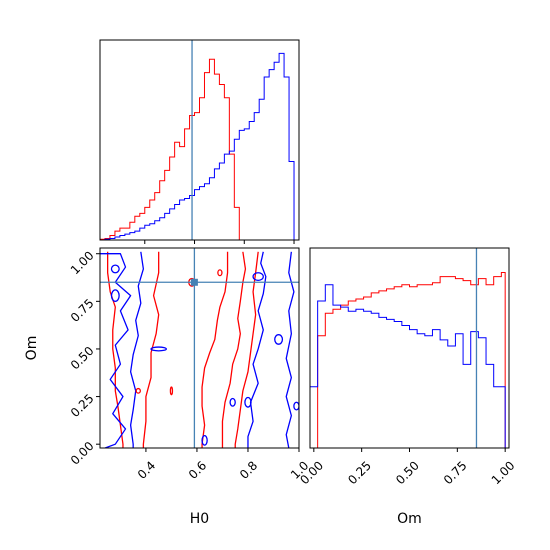 The image size is (550, 550). I want to click on contour-frame, so click(199, 348).